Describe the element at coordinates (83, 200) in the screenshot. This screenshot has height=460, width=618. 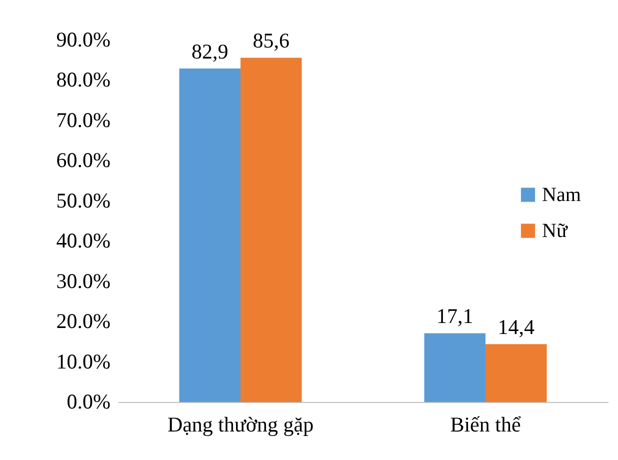
I see `y-tick-label: 50.0%` at that location.